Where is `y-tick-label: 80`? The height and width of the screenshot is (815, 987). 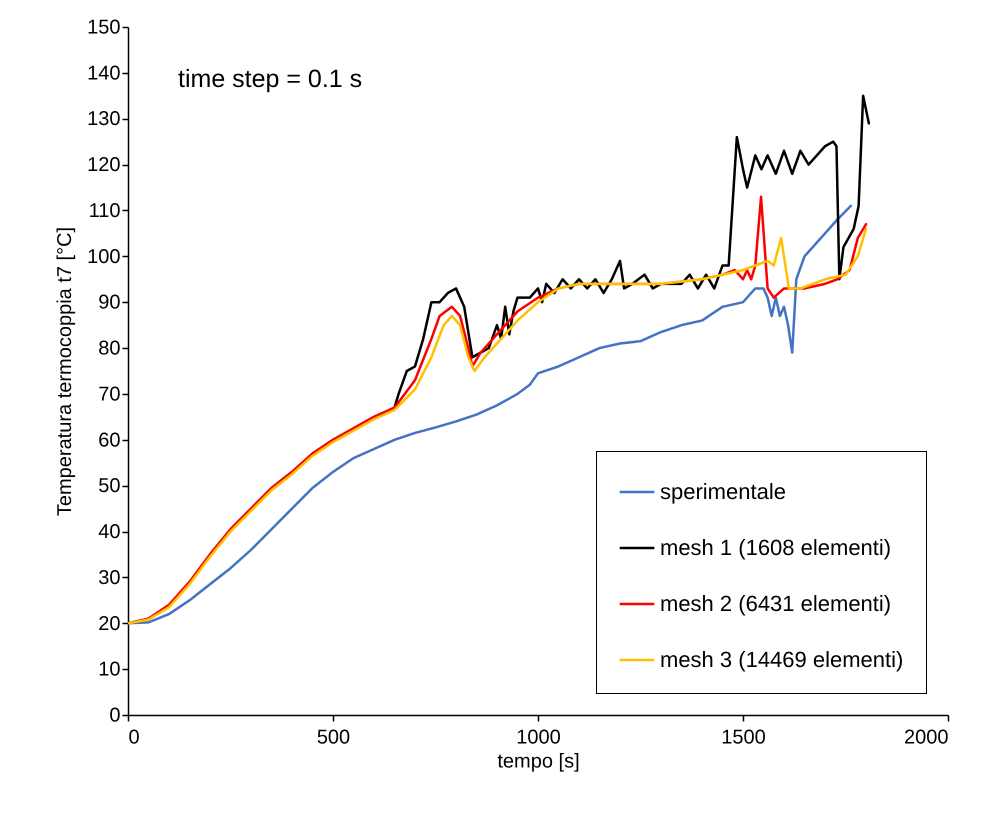 y-tick-label: 80 is located at coordinates (109, 349).